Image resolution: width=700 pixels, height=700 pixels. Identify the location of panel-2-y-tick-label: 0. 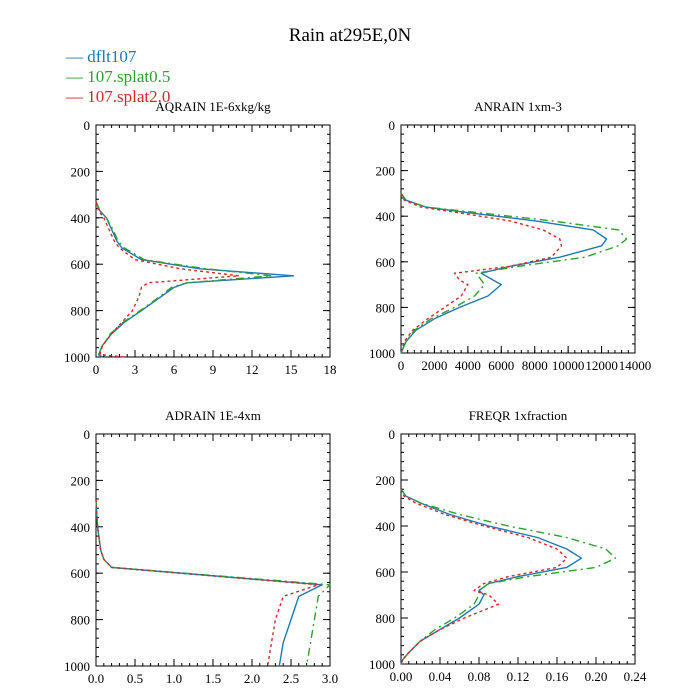
(392, 125).